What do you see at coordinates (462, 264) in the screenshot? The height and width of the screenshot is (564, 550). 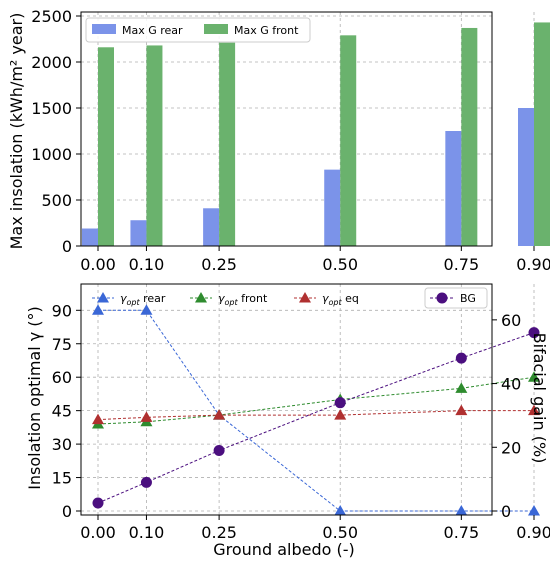 I see `top-x-tick-label: 0.75` at bounding box center [462, 264].